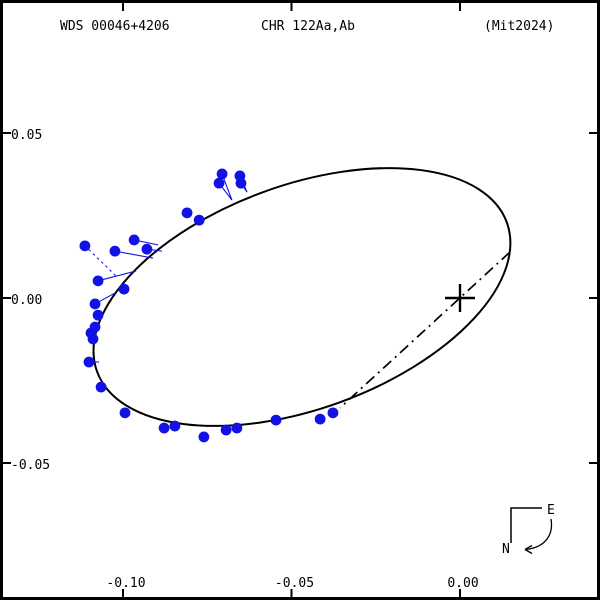 The image size is (600, 600). I want to click on y-axis-tick-label: 0.00, so click(27, 300).